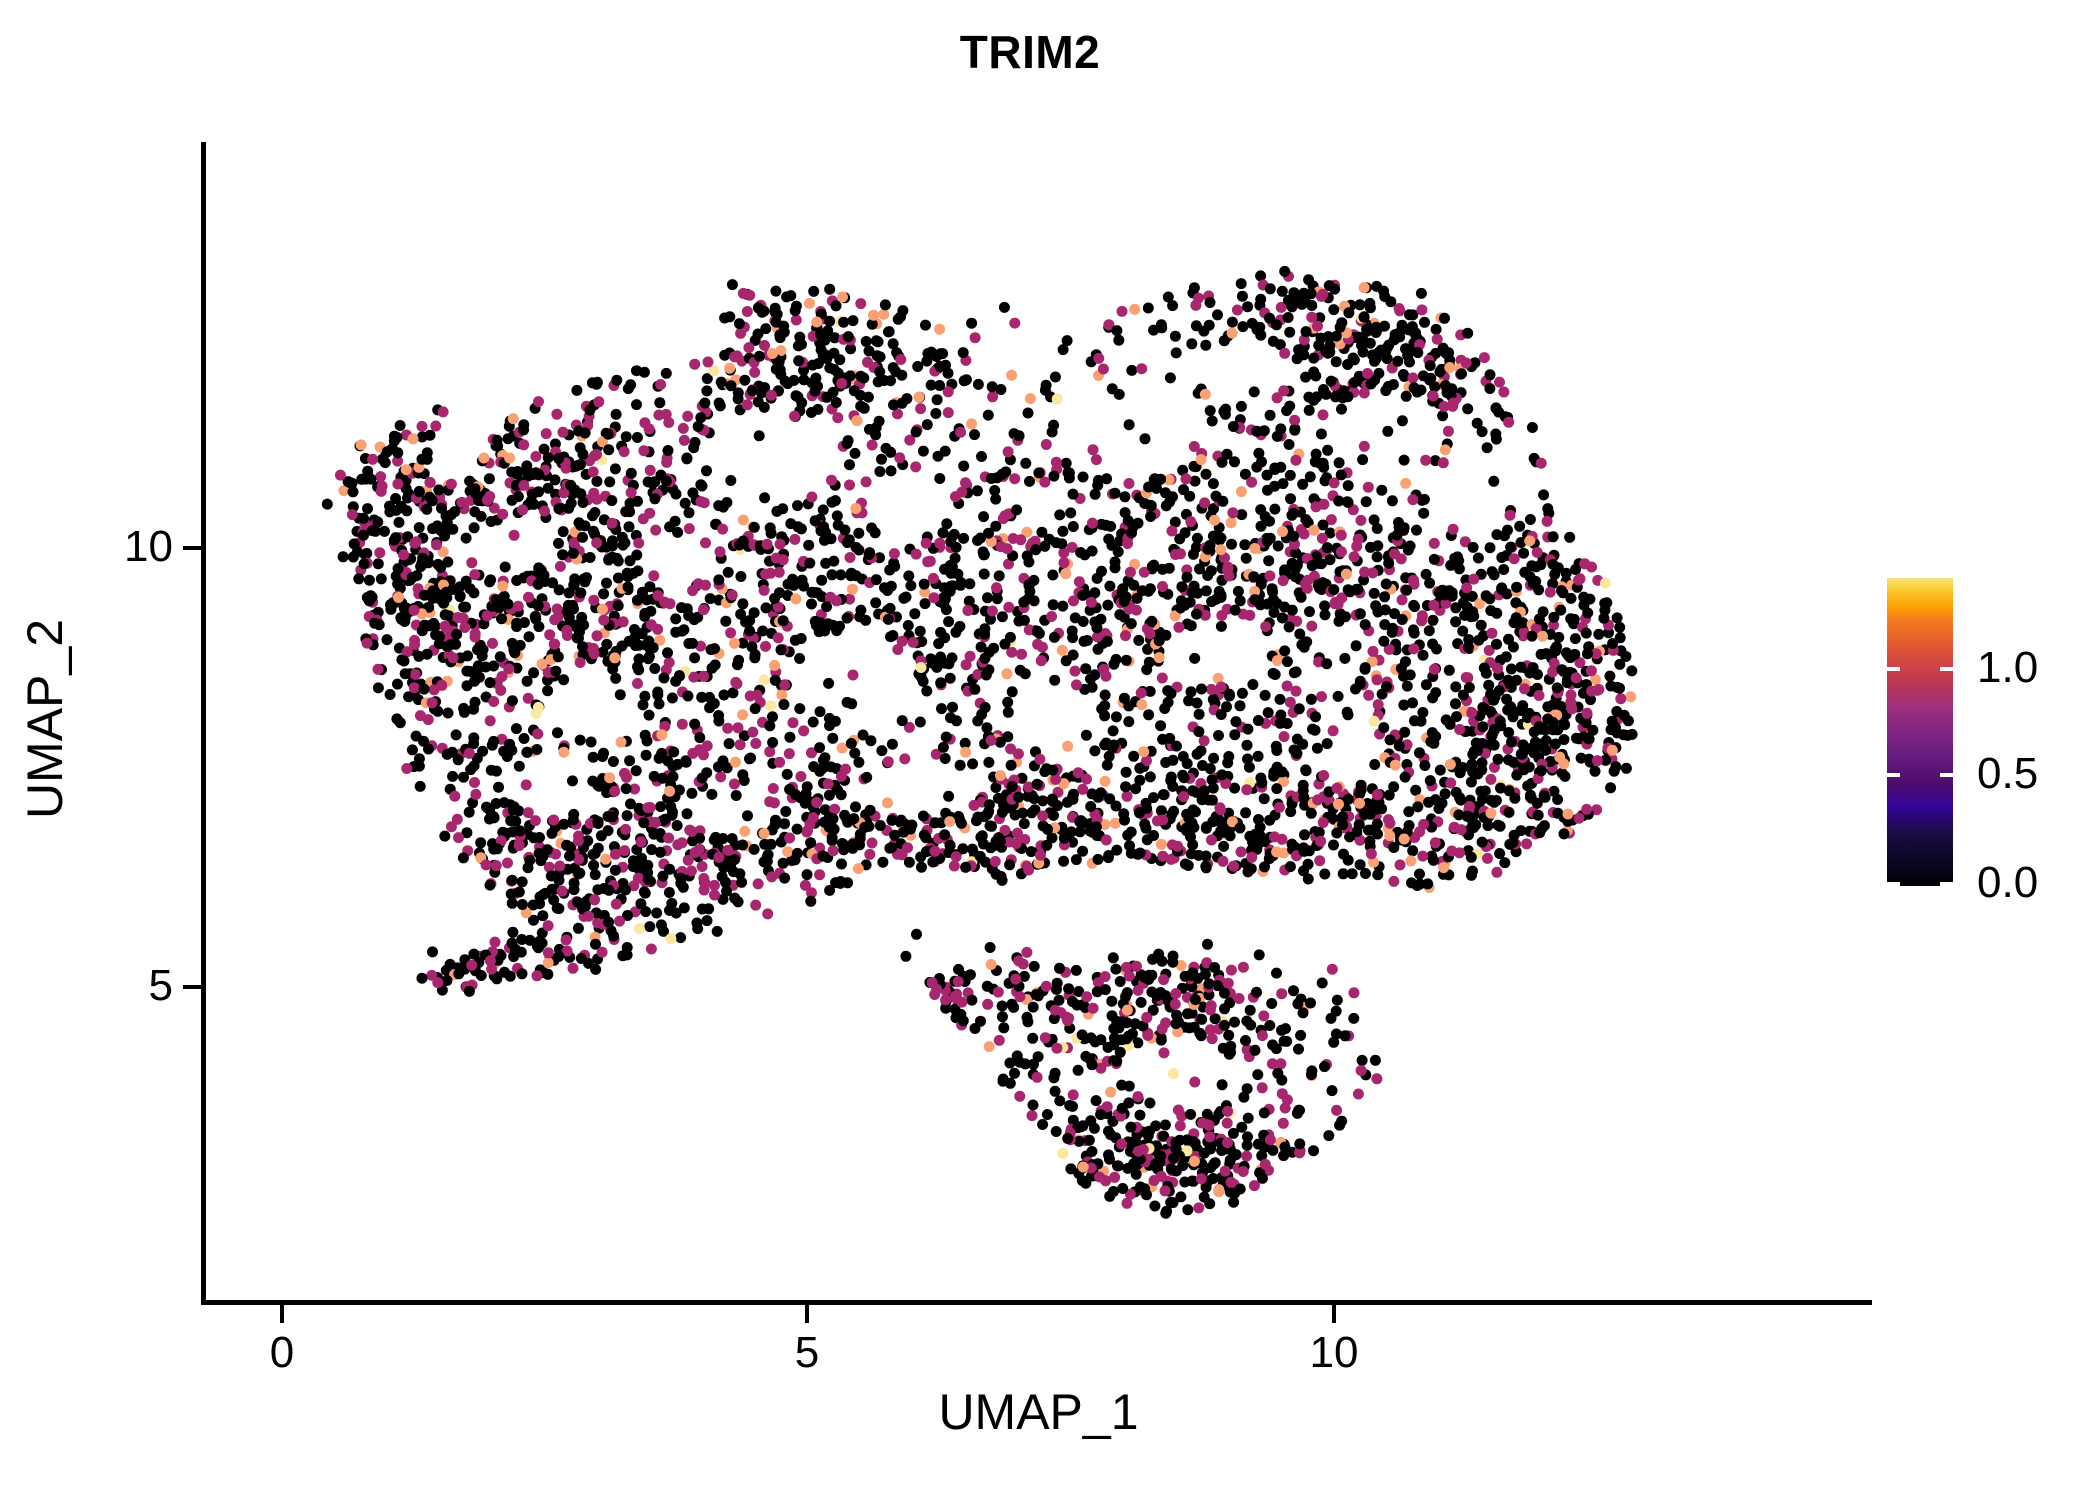 Image resolution: width=2100 pixels, height=1500 pixels. What do you see at coordinates (1893, 884) in the screenshot?
I see `colorbar-tick-0.0-left` at bounding box center [1893, 884].